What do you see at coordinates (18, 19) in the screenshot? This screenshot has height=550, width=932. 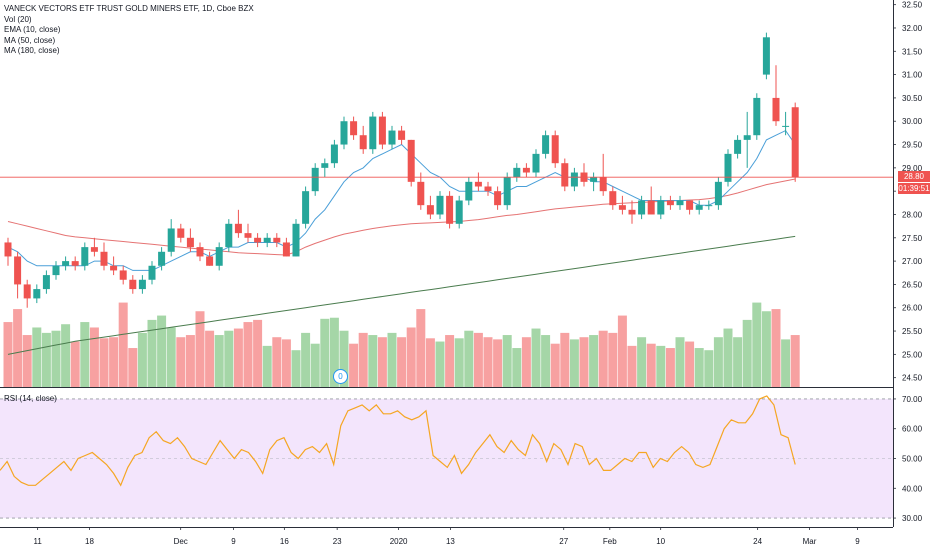 I see `legend-vol: Vol (20)` at bounding box center [18, 19].